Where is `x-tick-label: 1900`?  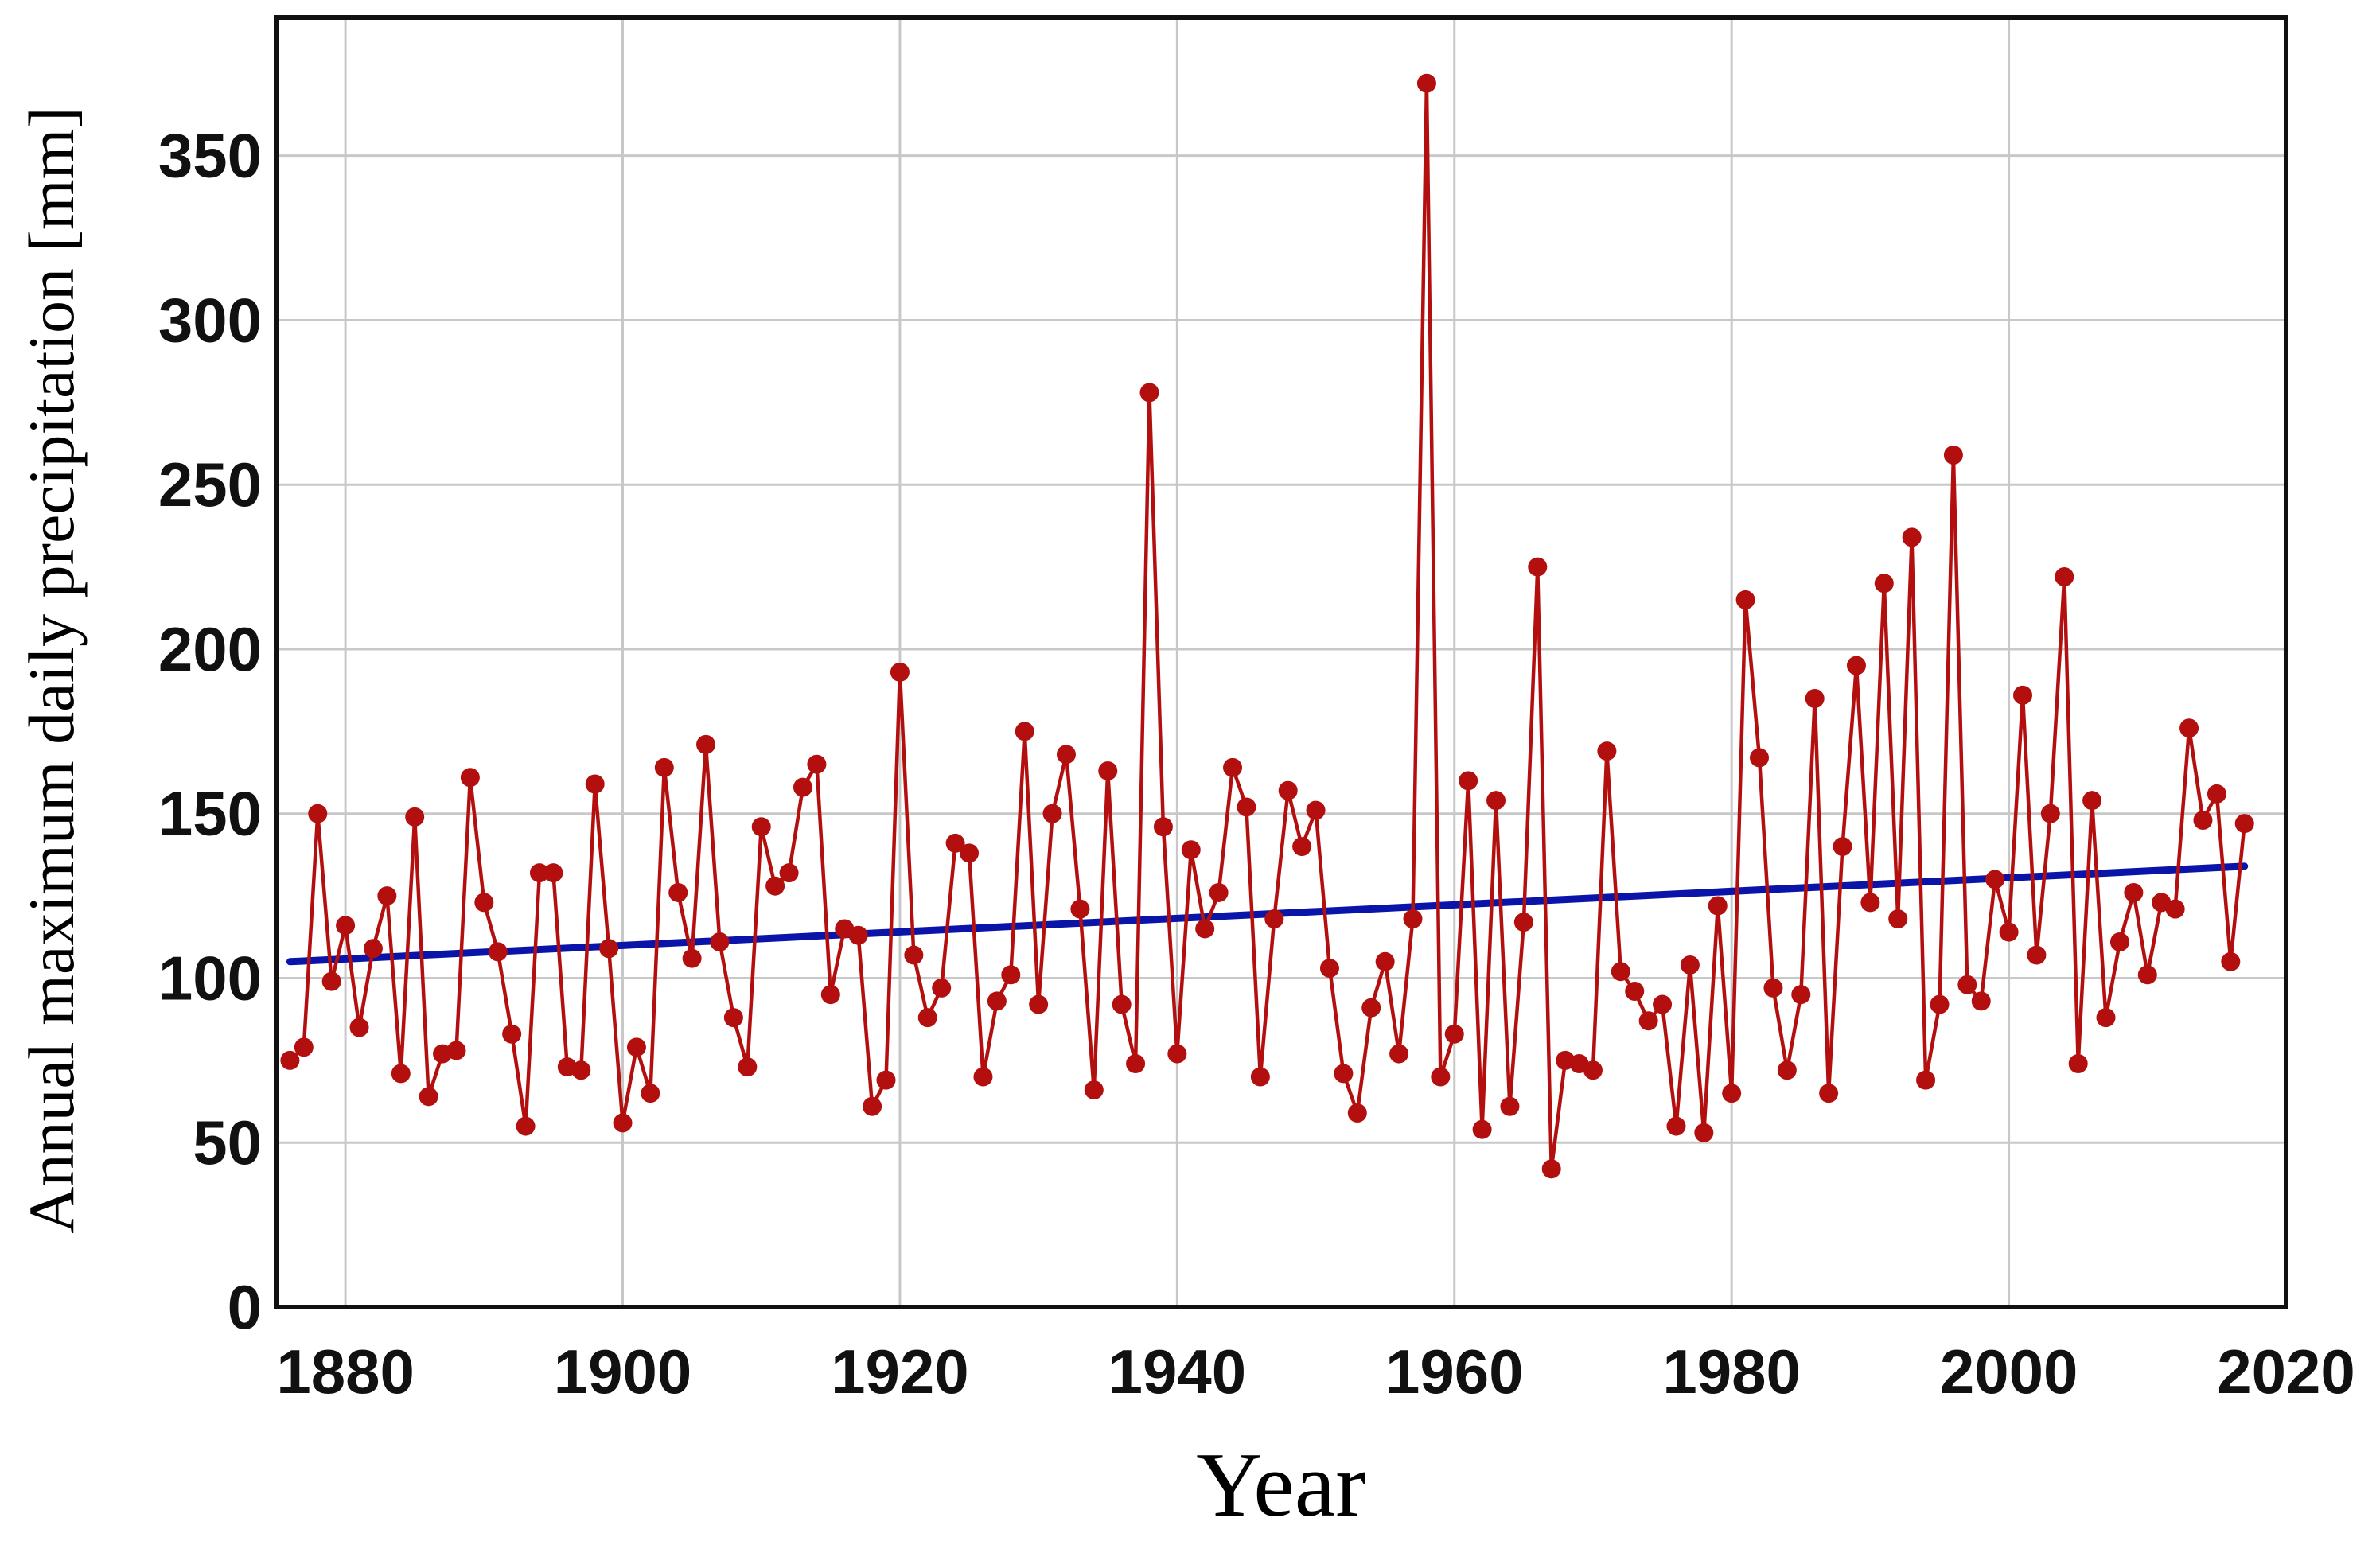
x-tick-label: 1900 is located at coordinates (623, 1372).